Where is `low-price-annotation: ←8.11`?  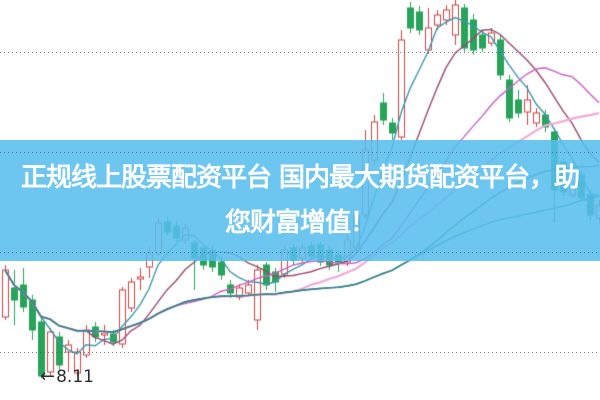 low-price-annotation: ←8.11 is located at coordinates (67, 376).